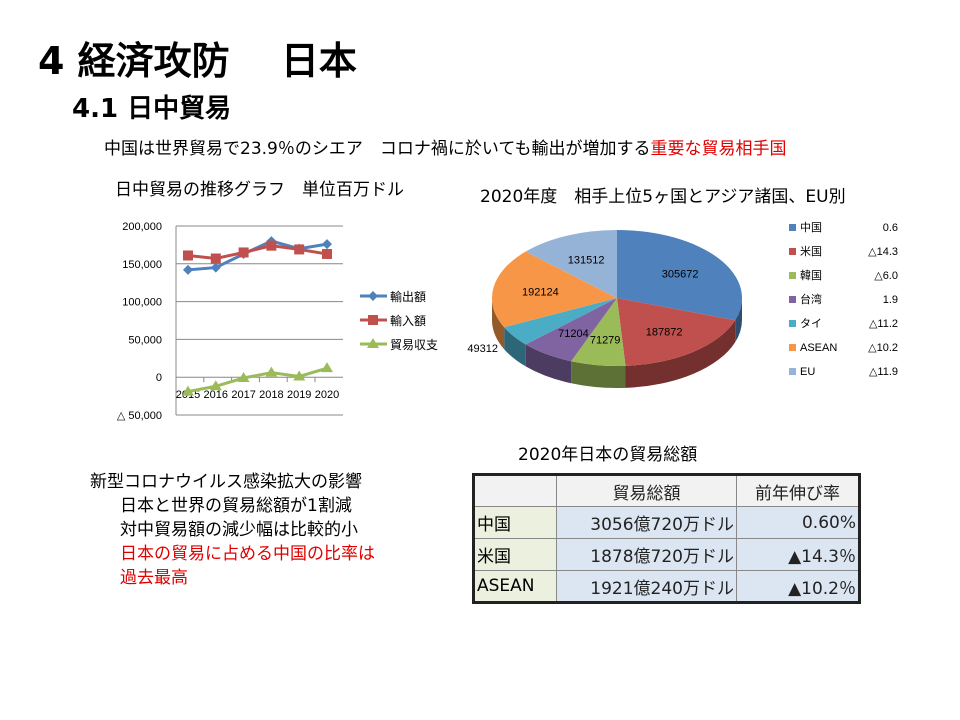 The image size is (960, 720). Describe the element at coordinates (515, 522) in the screenshot. I see `cell-partner: 中国` at that location.